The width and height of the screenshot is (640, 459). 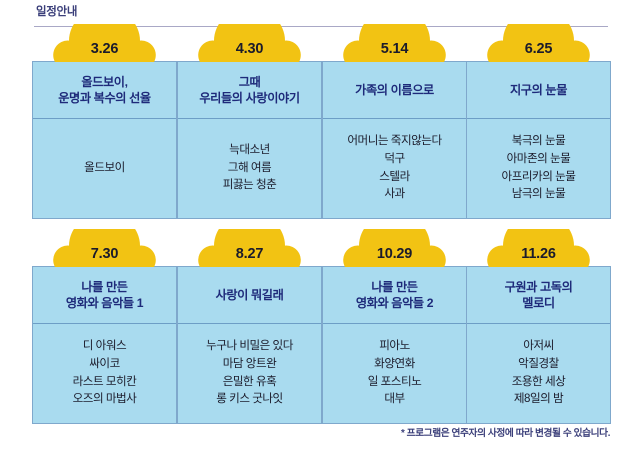 I want to click on date-label: 10.29, so click(x=394, y=254).